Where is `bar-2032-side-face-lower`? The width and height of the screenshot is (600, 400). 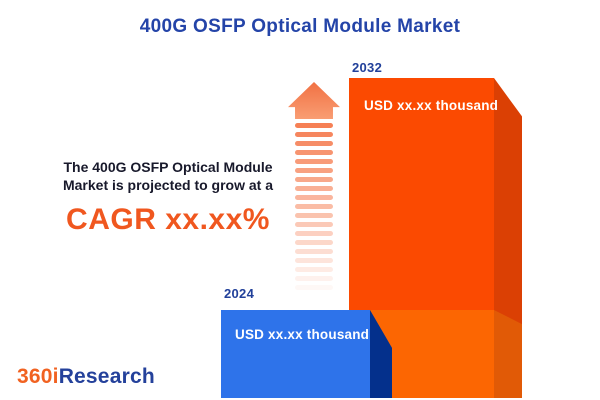
bar-2032-side-face-lower is located at coordinates (508, 354).